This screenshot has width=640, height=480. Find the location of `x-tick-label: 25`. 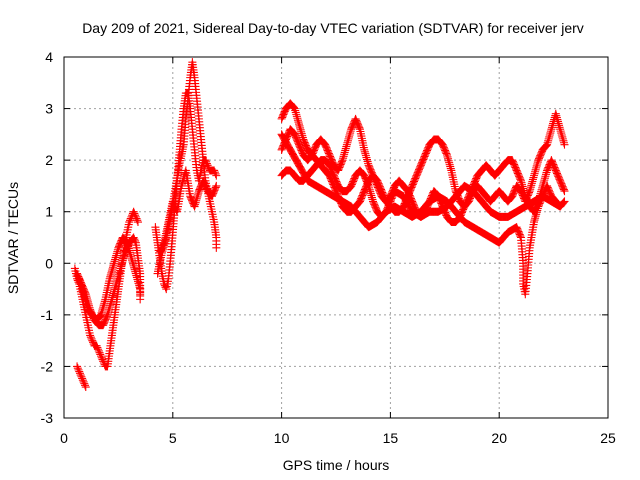

x-tick-label: 25 is located at coordinates (608, 438).